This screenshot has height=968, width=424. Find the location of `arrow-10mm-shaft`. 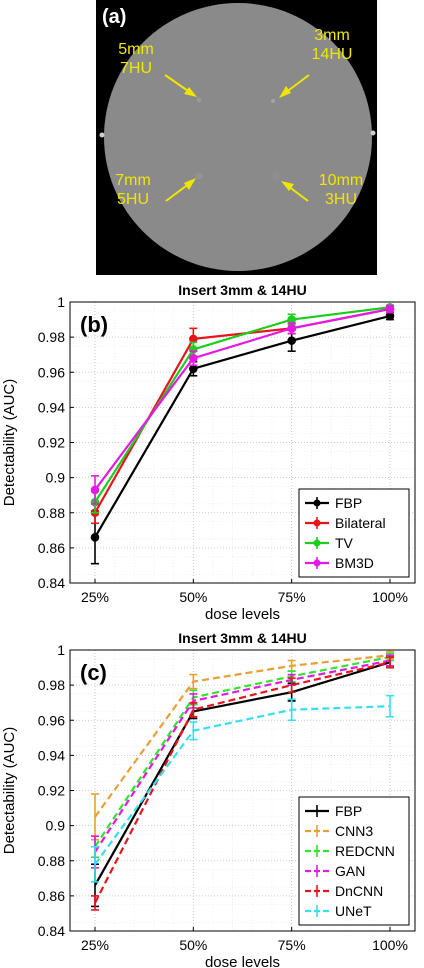

arrow-10mm-shaft is located at coordinates (298, 193).